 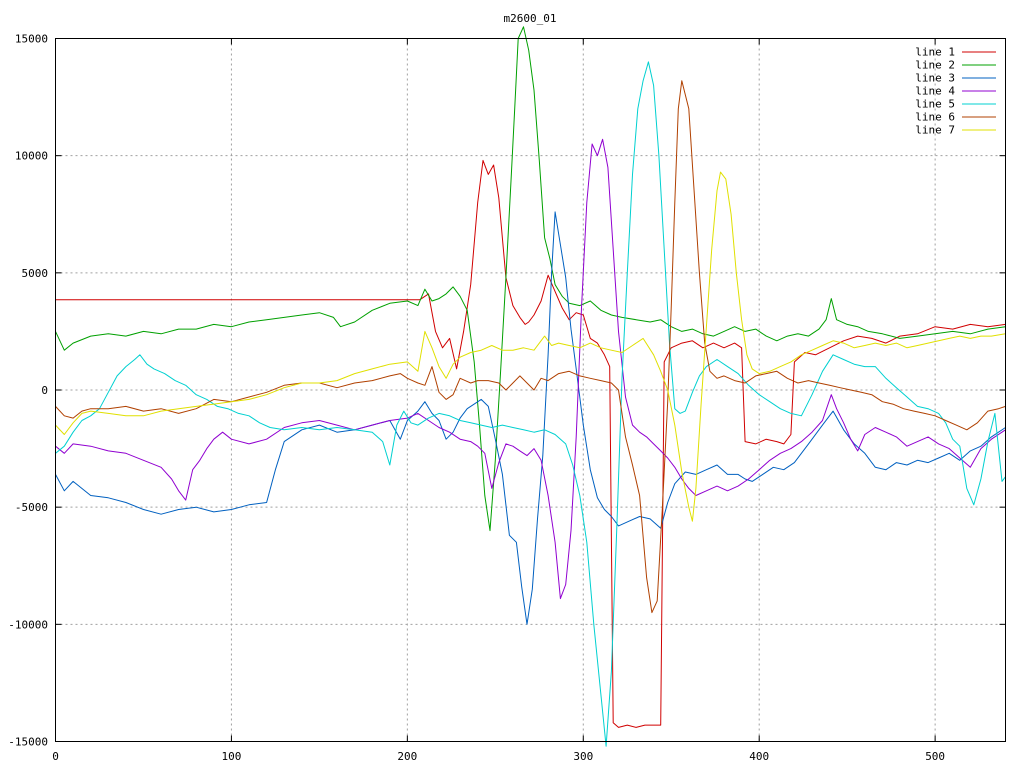 I want to click on y-tick-label: -10000, so click(x=28, y=624).